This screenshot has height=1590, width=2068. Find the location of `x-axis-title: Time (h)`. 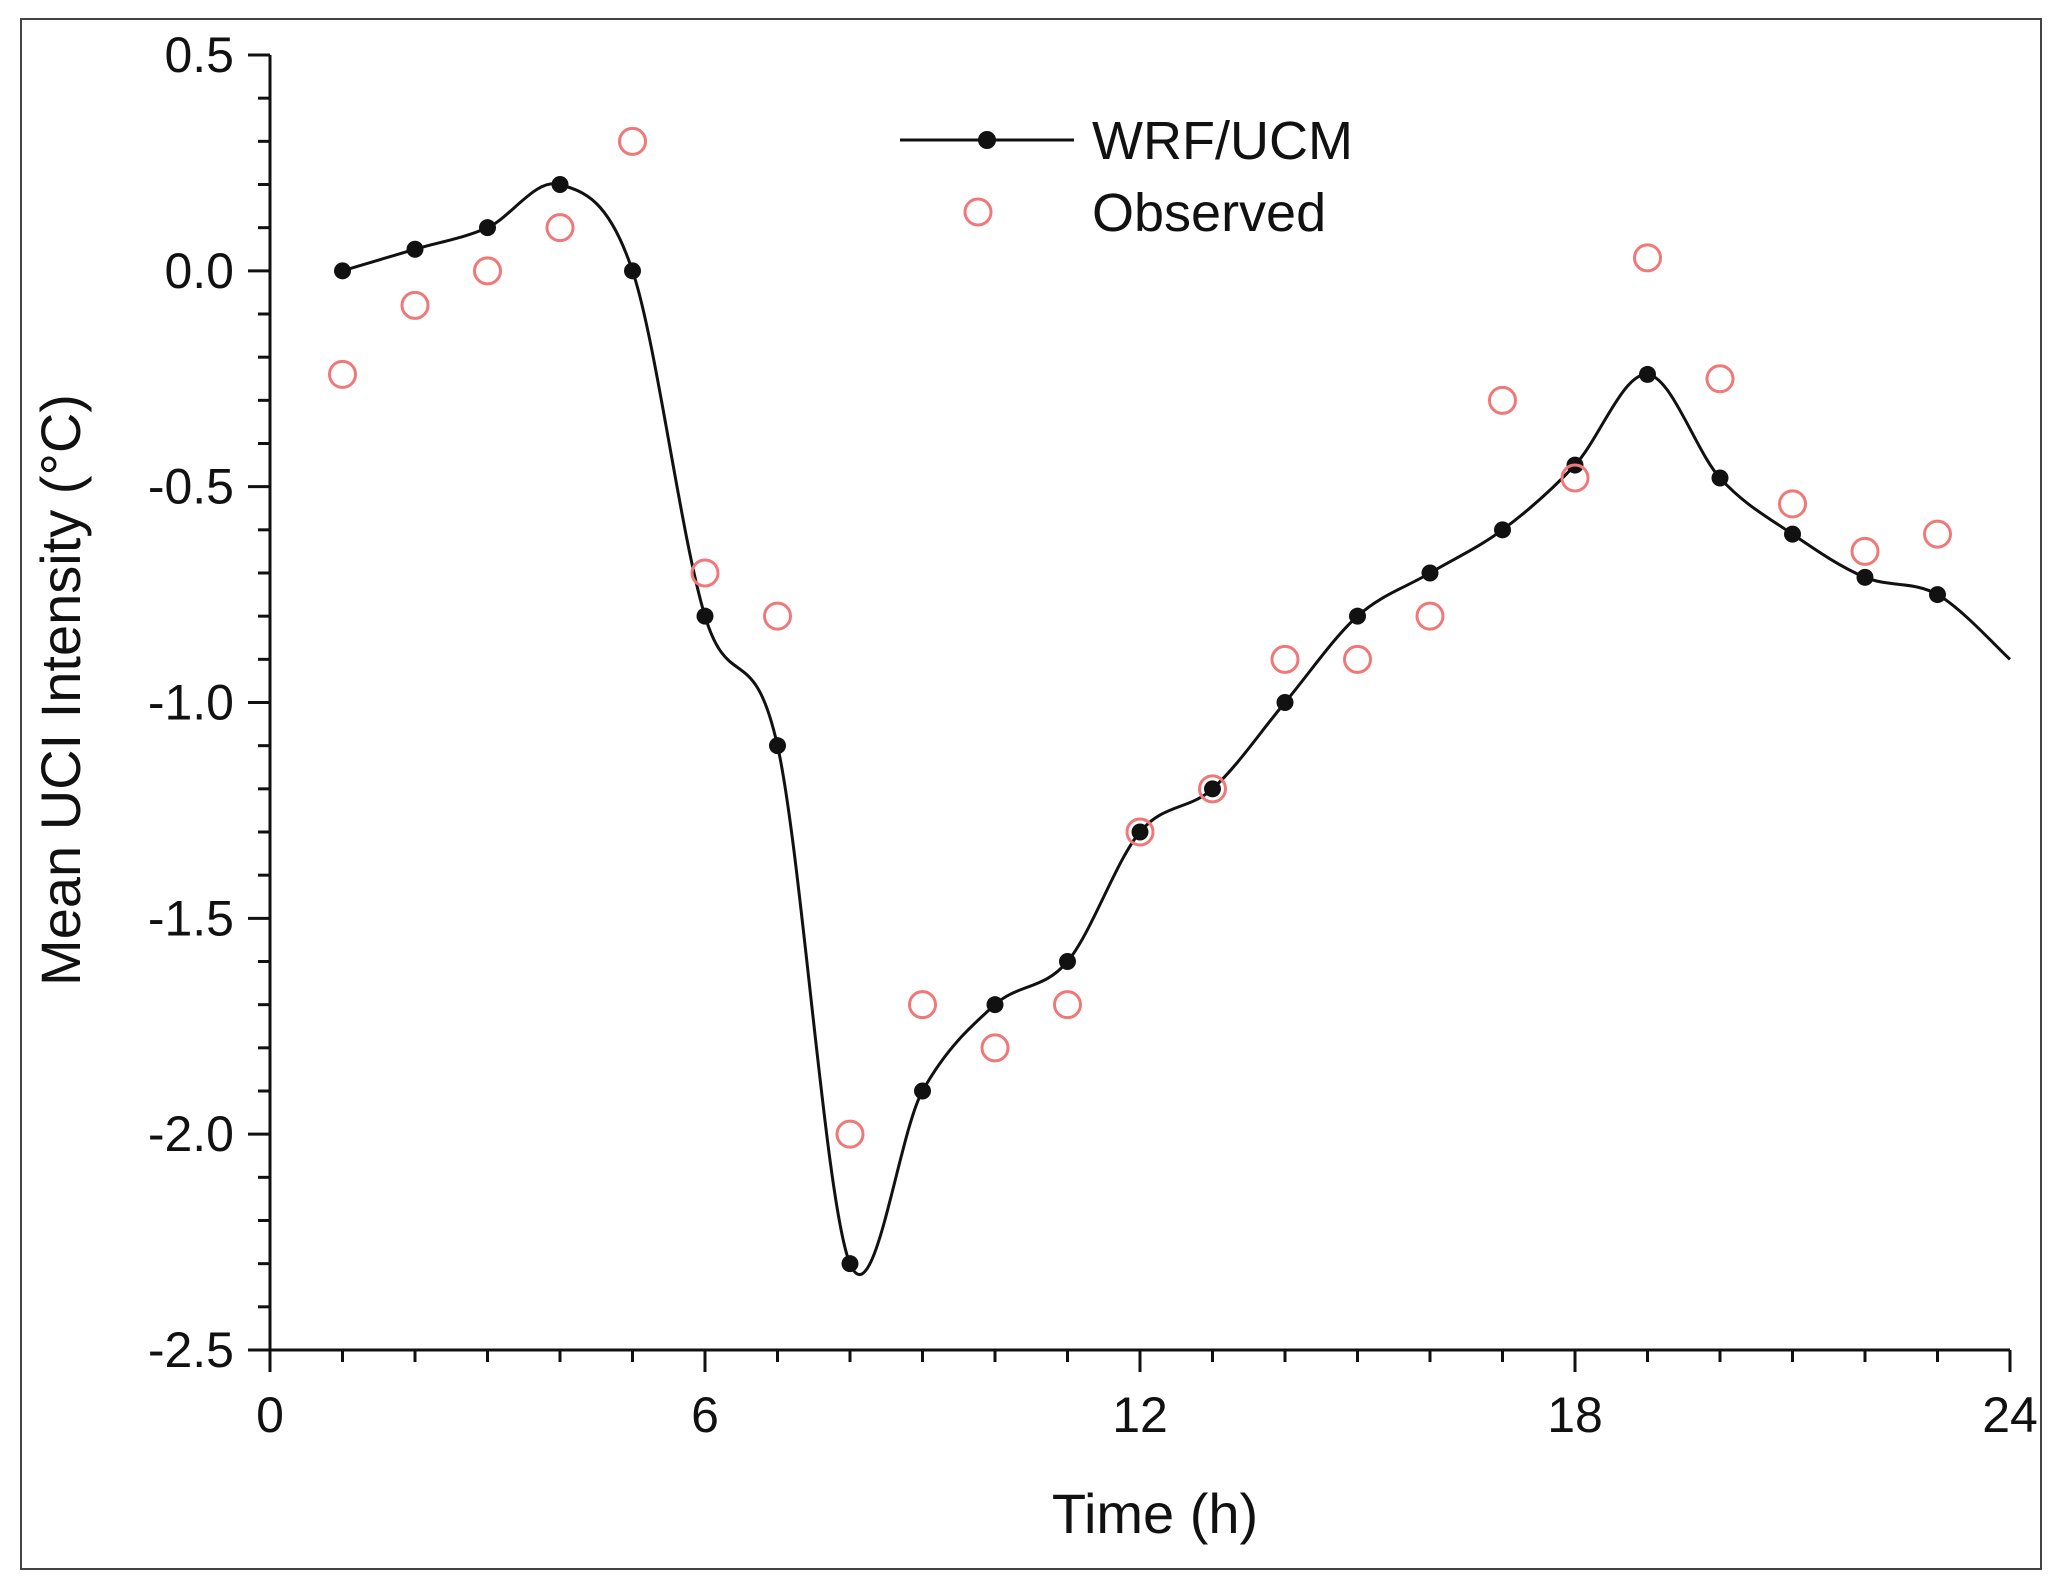

x-axis-title: Time (h) is located at coordinates (1155, 1513).